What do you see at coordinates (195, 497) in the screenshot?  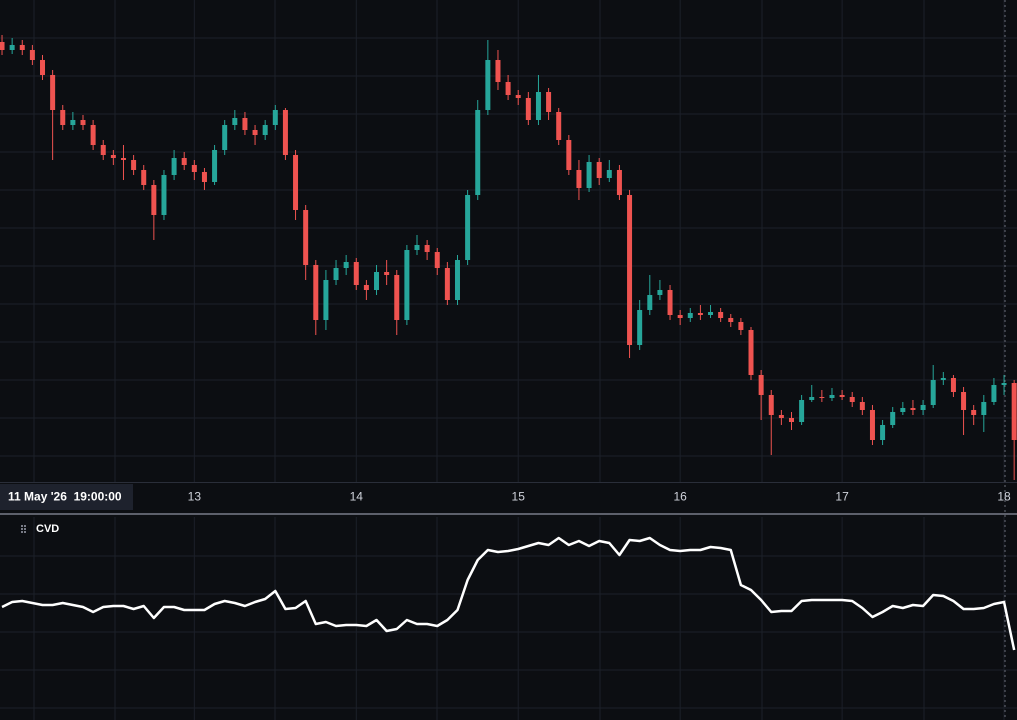 I see `x-tick-label: 13` at bounding box center [195, 497].